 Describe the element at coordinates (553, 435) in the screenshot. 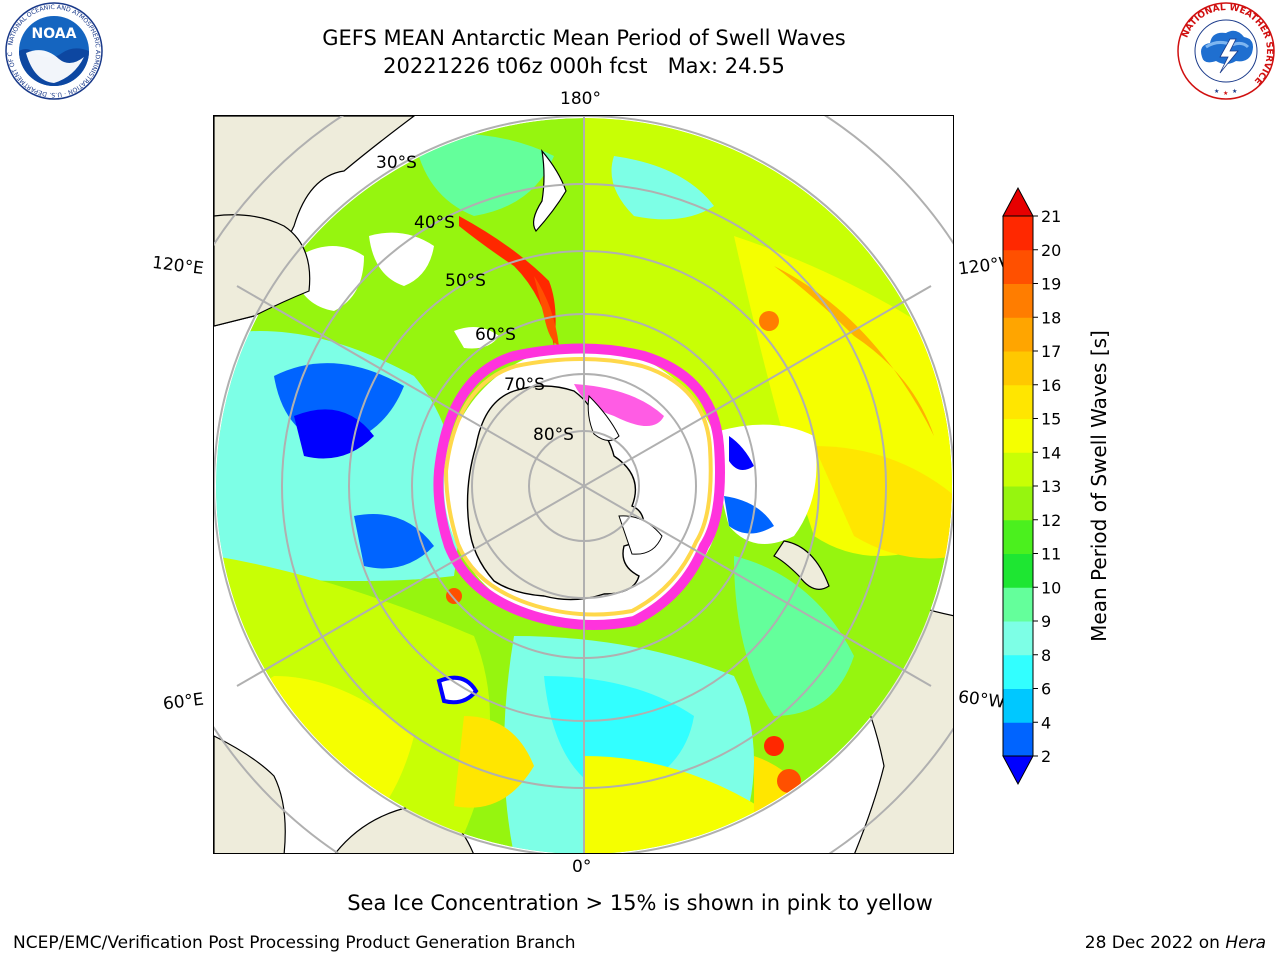

I see `lat-label-80s: 80°S` at that location.